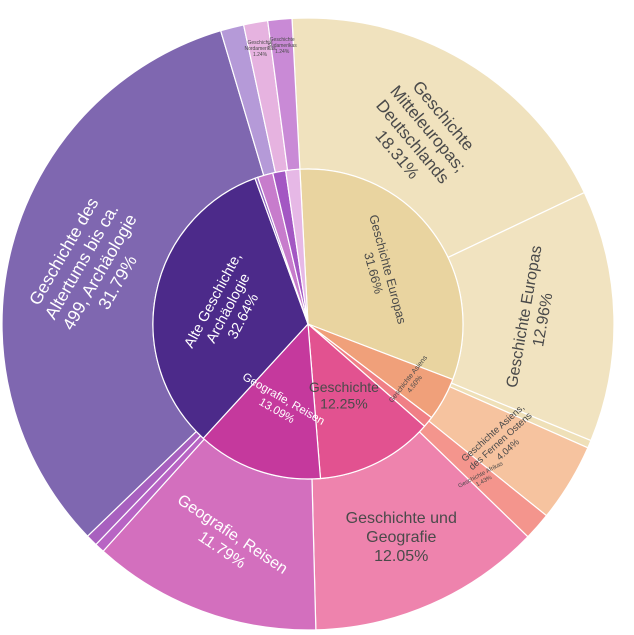 Image resolution: width=634 pixels, height=635 pixels. I want to click on outer-label-geschichte-nordamerikas: Geschichte Nordamerikas 1.24%, so click(260, 49).